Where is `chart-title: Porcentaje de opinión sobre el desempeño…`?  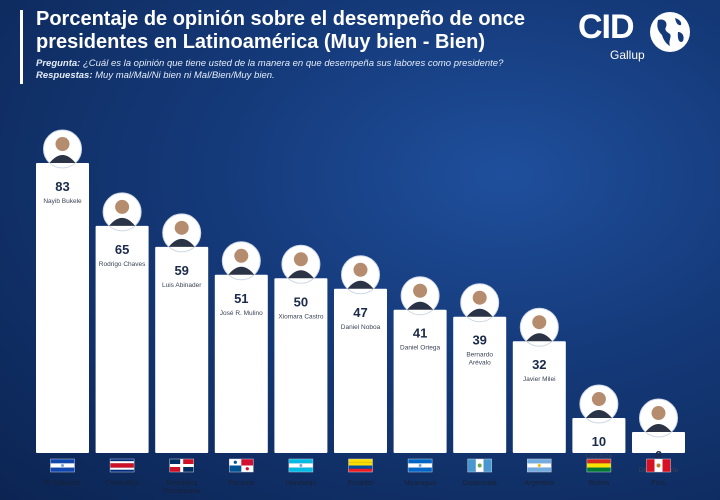 chart-title: Porcentaje de opinión sobre el desempeño… is located at coordinates (281, 30).